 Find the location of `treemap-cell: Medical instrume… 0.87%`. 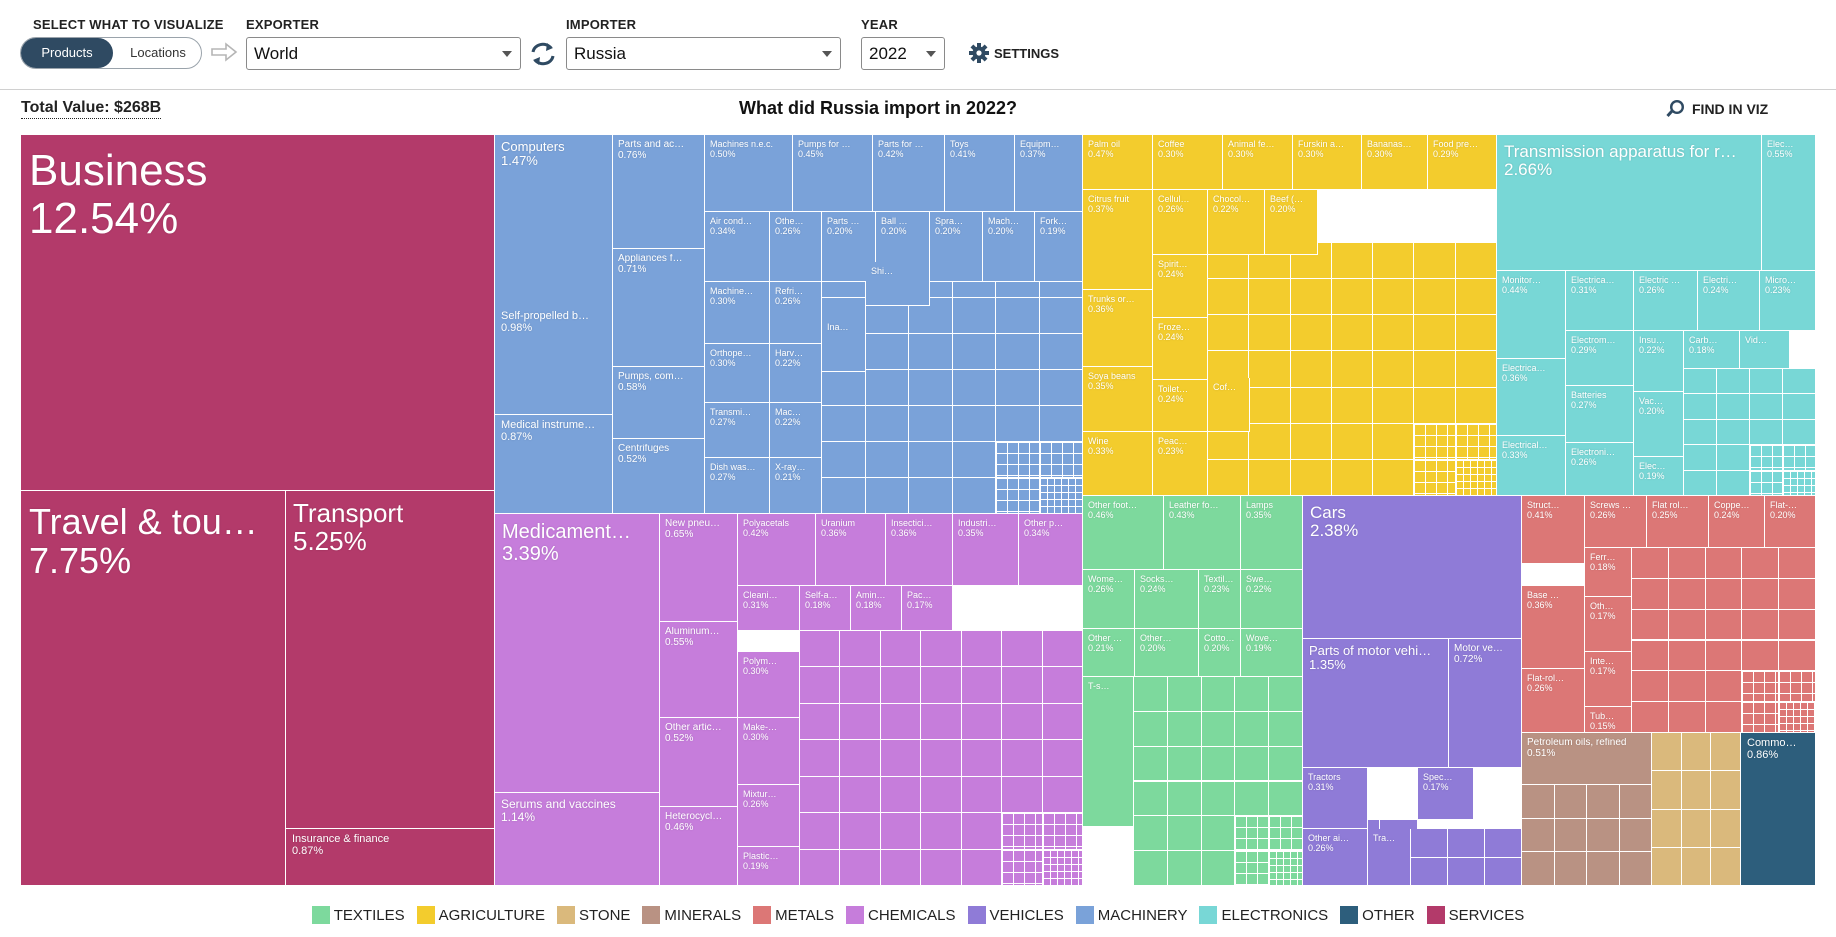

treemap-cell: Medical instrume… 0.87% is located at coordinates (554, 464).